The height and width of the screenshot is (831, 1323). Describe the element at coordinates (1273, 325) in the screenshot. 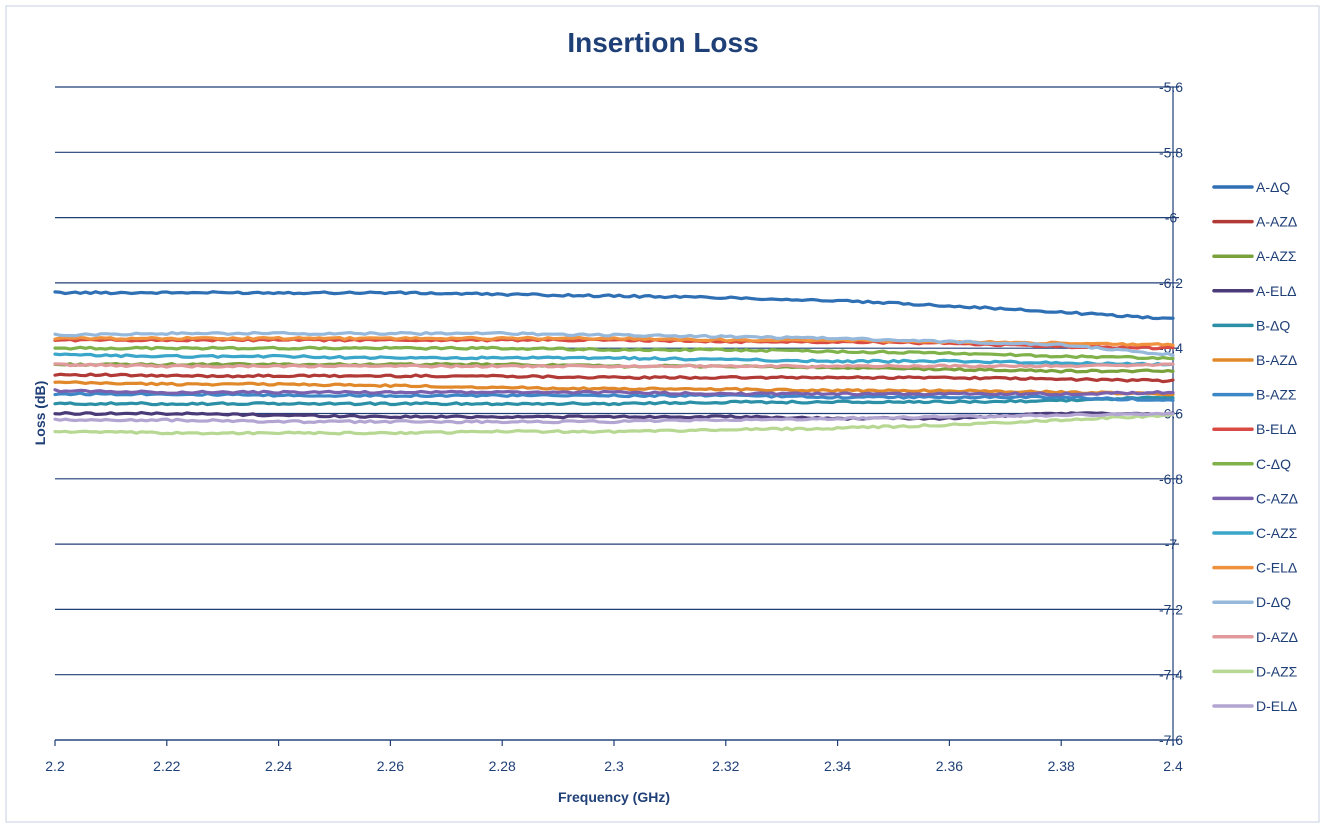

I see `legend-label-5: B-ΔQ` at that location.